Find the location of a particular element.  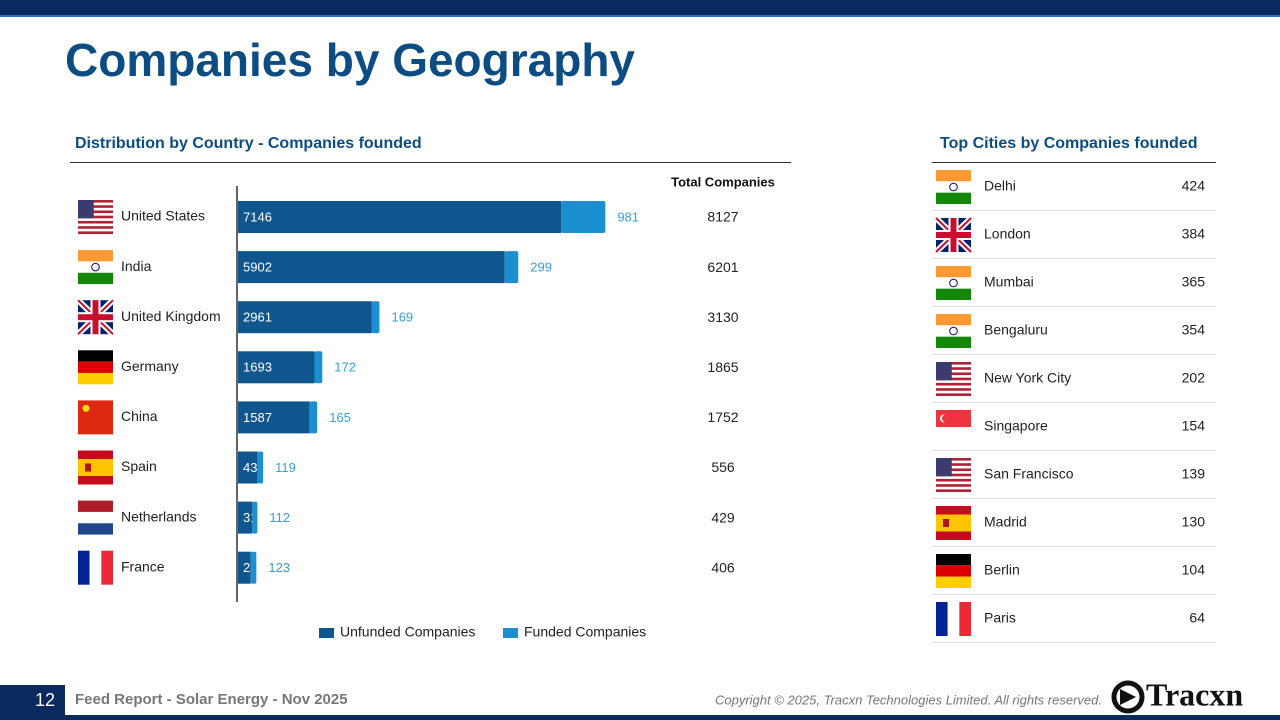

city-name: Singapore is located at coordinates (1016, 426).